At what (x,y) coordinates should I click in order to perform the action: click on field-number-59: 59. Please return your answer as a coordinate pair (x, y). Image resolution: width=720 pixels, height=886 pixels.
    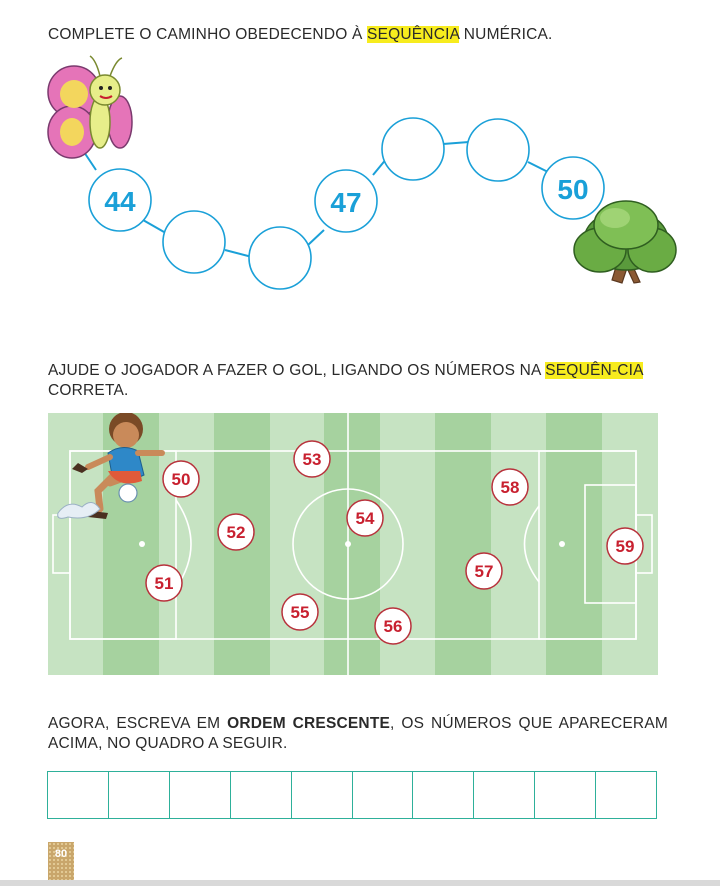
    Looking at the image, I should click on (625, 546).